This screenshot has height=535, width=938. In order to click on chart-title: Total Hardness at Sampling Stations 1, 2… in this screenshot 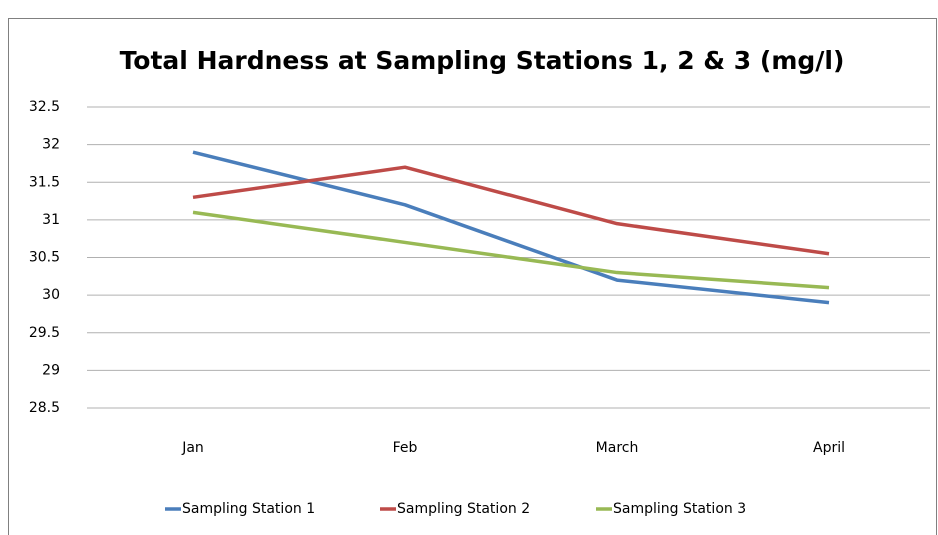, I will do `click(482, 60)`.